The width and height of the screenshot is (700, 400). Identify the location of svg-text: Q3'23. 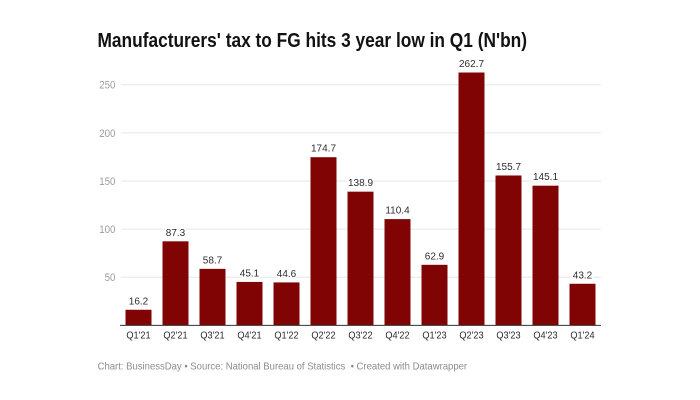
(508, 336).